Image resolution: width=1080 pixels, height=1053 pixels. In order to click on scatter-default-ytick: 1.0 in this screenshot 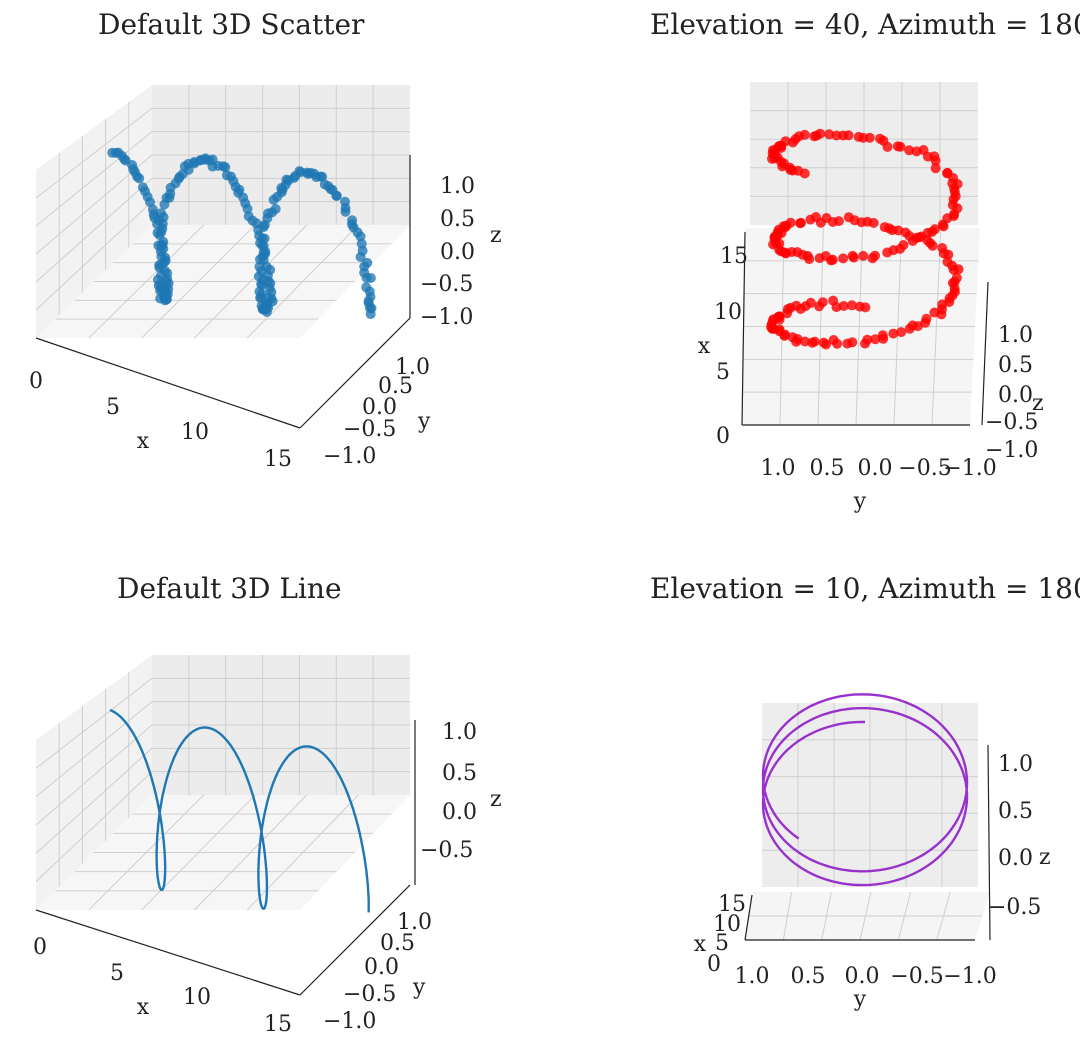, I will do `click(412, 367)`.